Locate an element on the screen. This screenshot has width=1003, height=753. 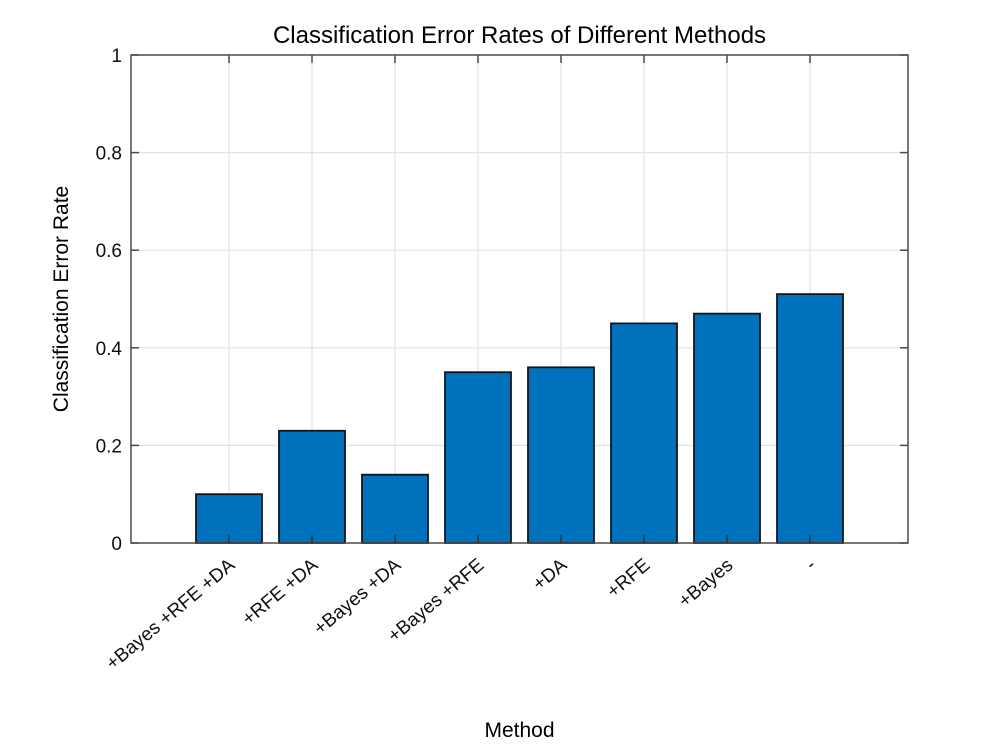
x-axis-label: Method is located at coordinates (519, 730).